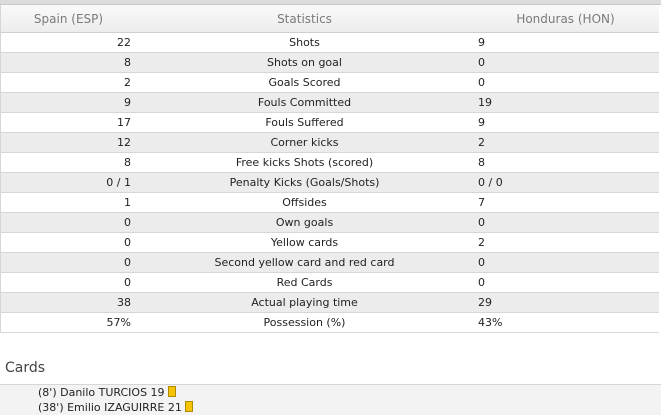 Image resolution: width=661 pixels, height=416 pixels. What do you see at coordinates (68, 102) in the screenshot?
I see `home-value: 9` at bounding box center [68, 102].